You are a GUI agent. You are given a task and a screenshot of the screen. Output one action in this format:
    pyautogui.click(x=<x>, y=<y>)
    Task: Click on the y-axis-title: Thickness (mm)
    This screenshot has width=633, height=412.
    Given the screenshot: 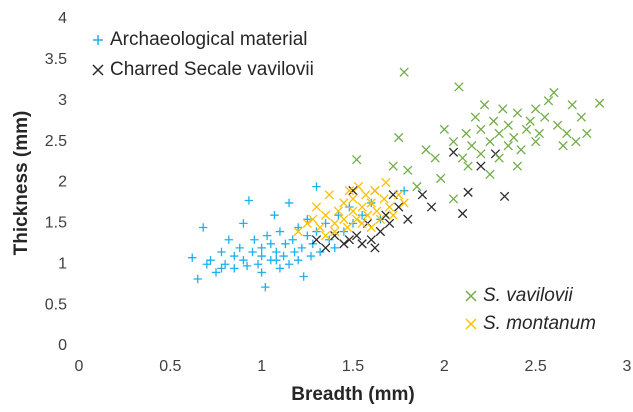 What is the action you would take?
    pyautogui.click(x=21, y=183)
    